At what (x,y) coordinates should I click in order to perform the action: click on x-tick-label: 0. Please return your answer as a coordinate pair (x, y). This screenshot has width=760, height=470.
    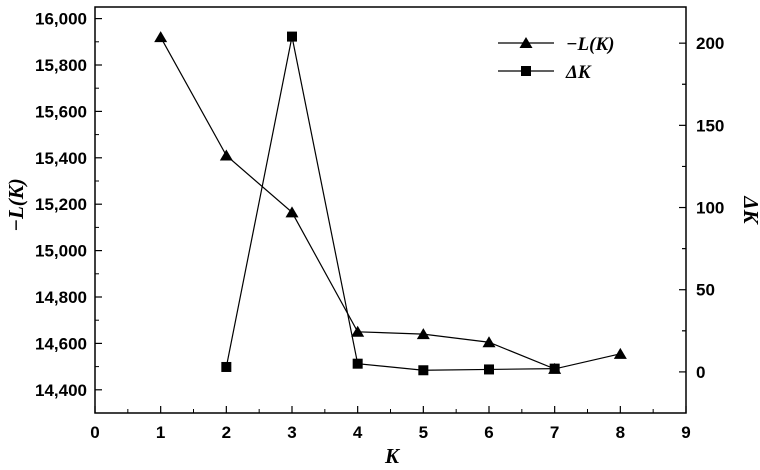
    Looking at the image, I should click on (94, 432).